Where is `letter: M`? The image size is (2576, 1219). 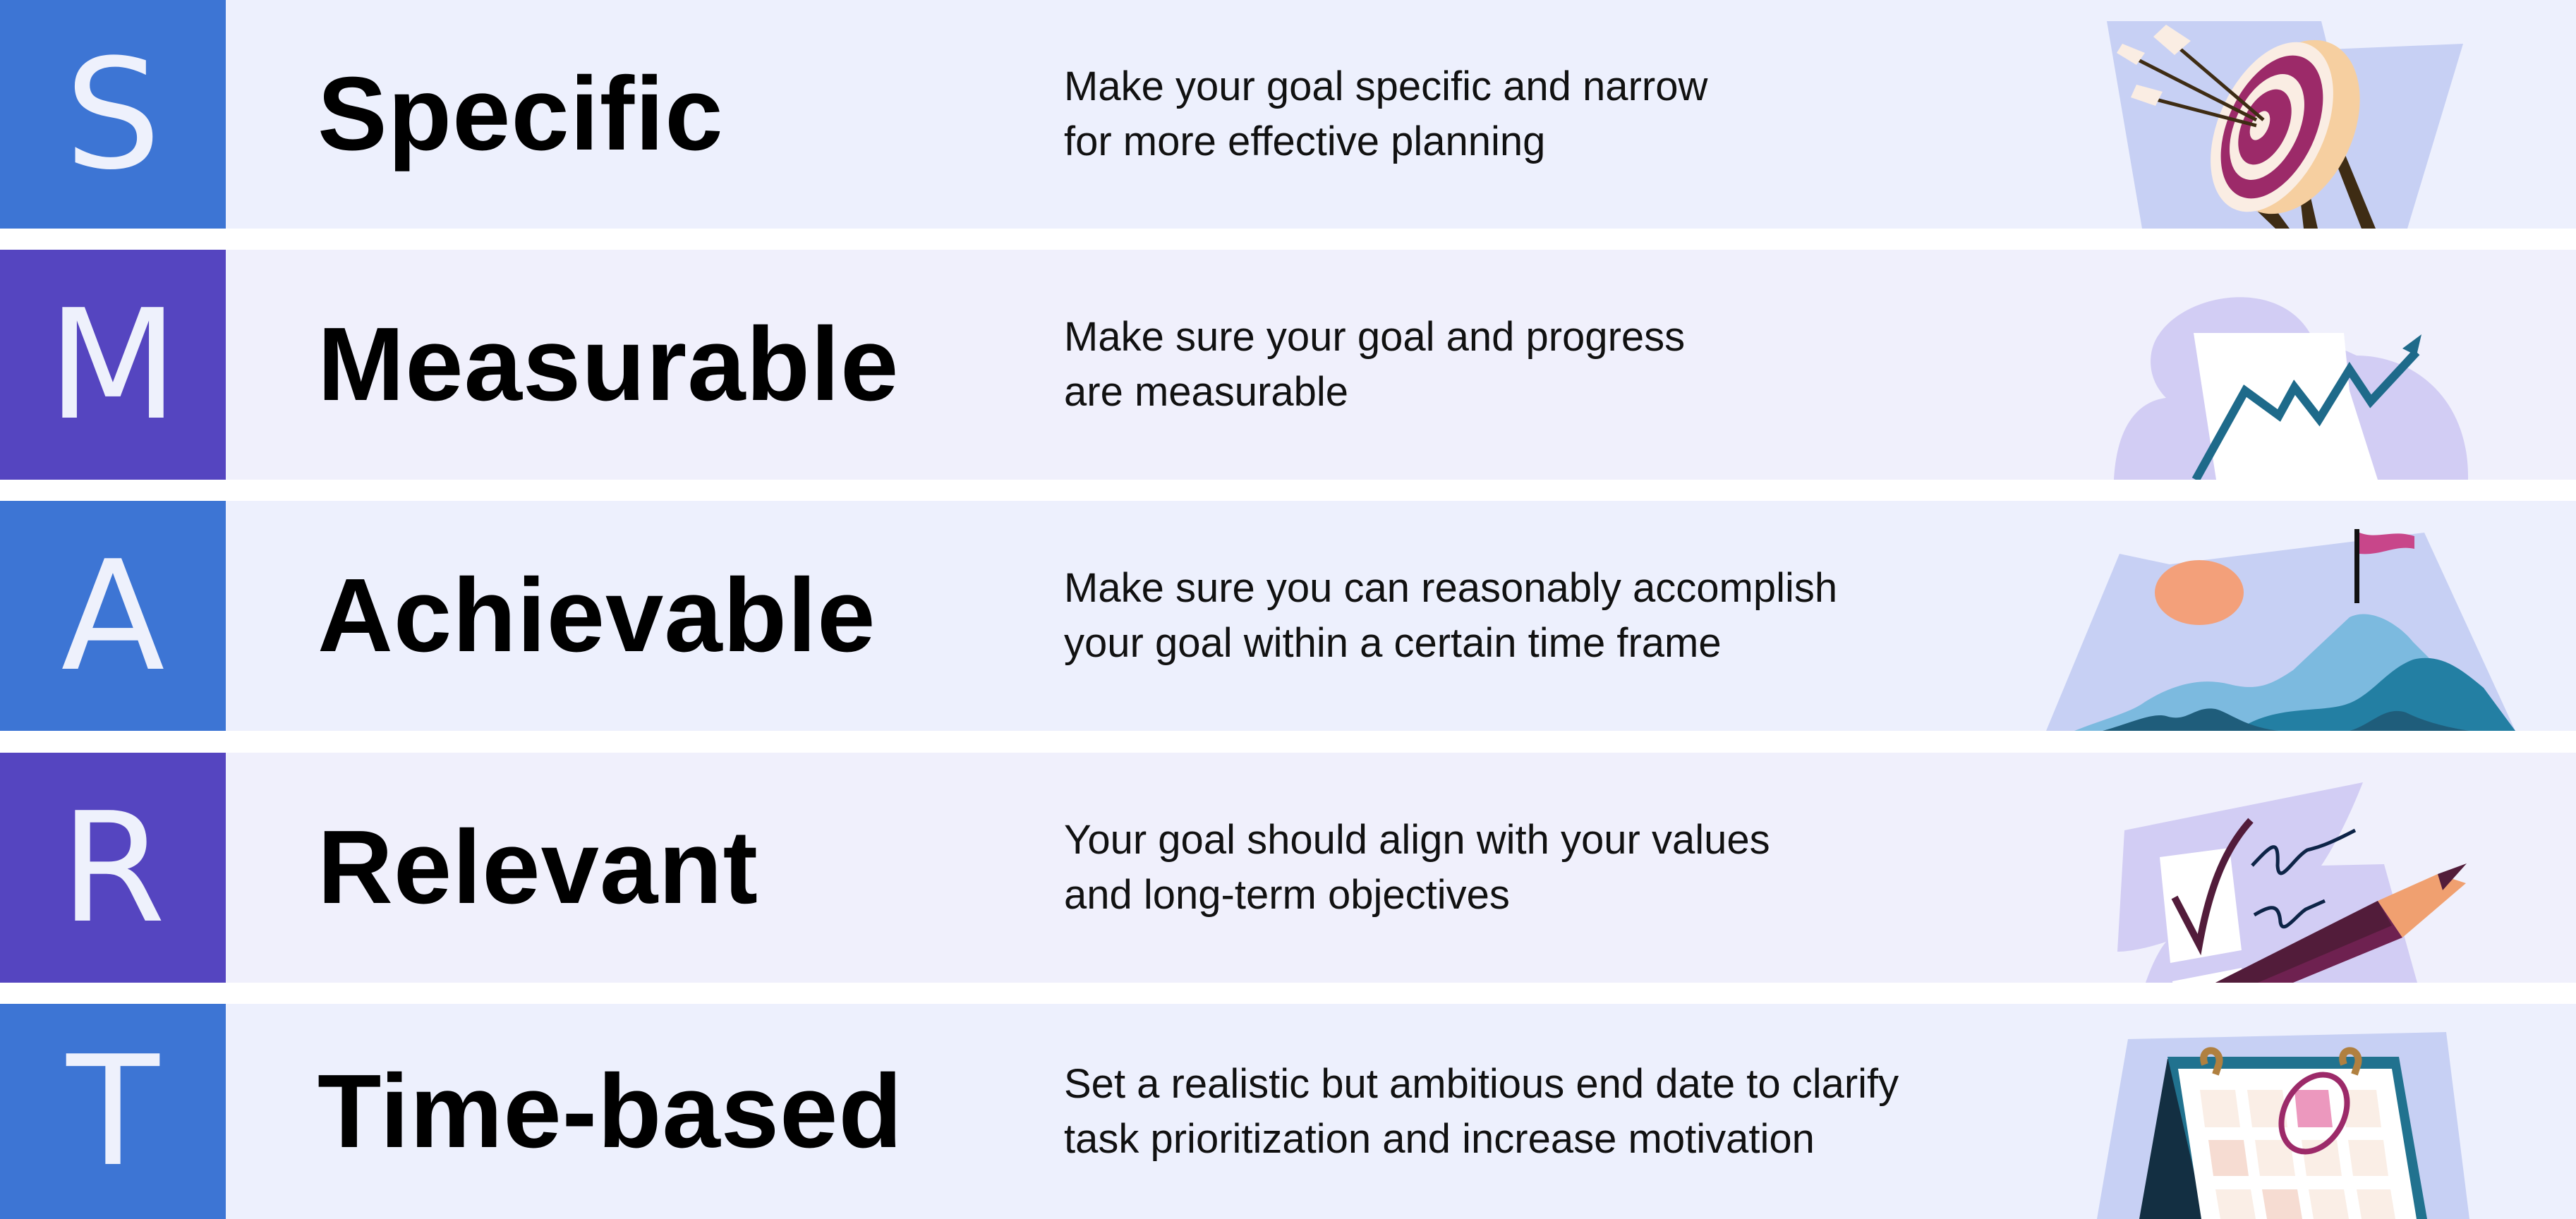
letter: M is located at coordinates (113, 365).